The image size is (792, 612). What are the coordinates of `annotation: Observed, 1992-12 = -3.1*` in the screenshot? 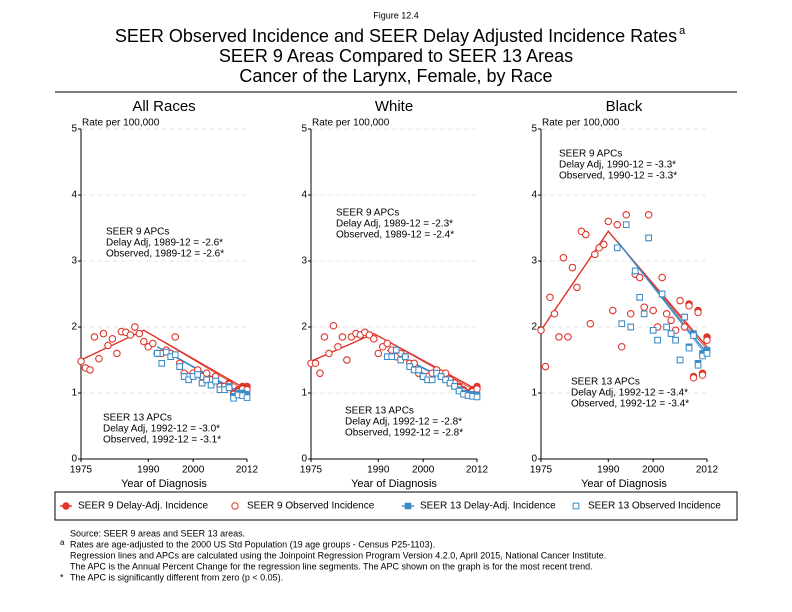 It's located at (162, 440).